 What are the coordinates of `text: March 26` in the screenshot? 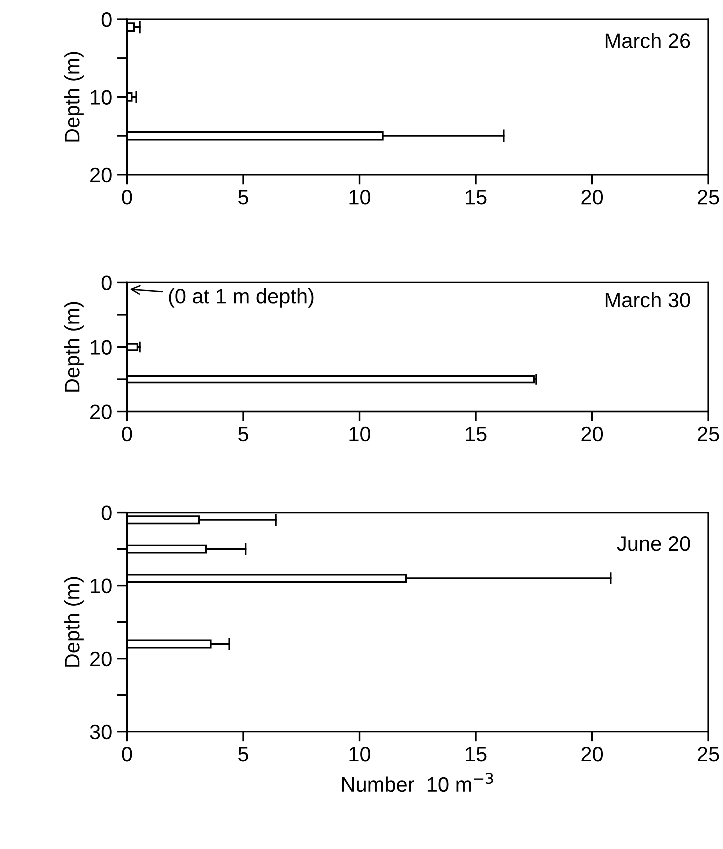 It's located at (648, 40).